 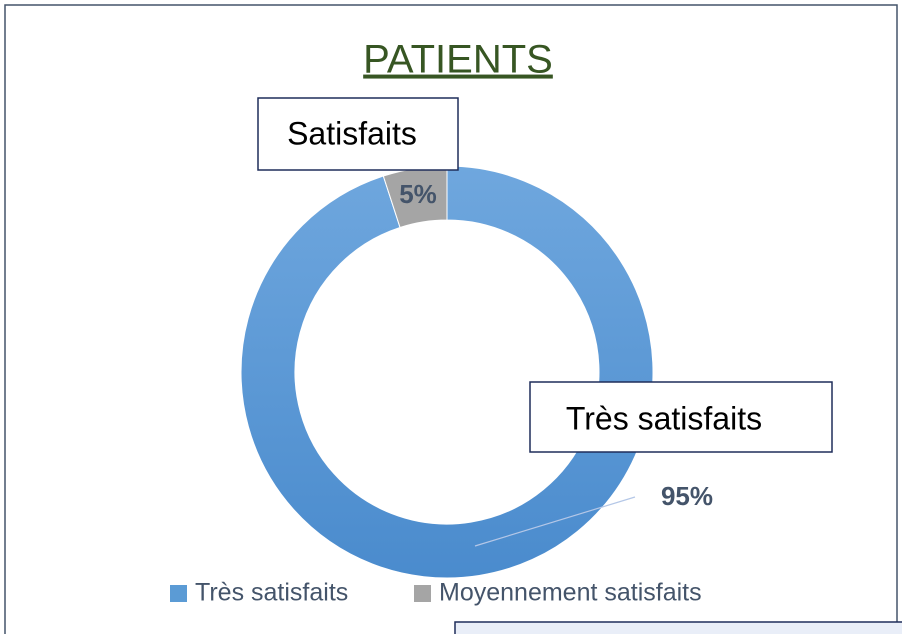 What do you see at coordinates (458, 60) in the screenshot?
I see `chart-title: PATIENTS` at bounding box center [458, 60].